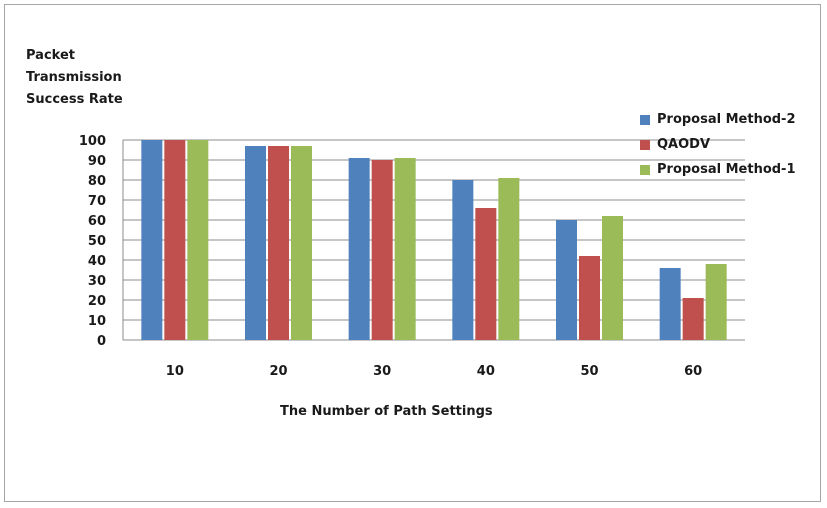 This screenshot has width=827, height=508. What do you see at coordinates (97, 321) in the screenshot?
I see `y-tick-label: 10` at bounding box center [97, 321].